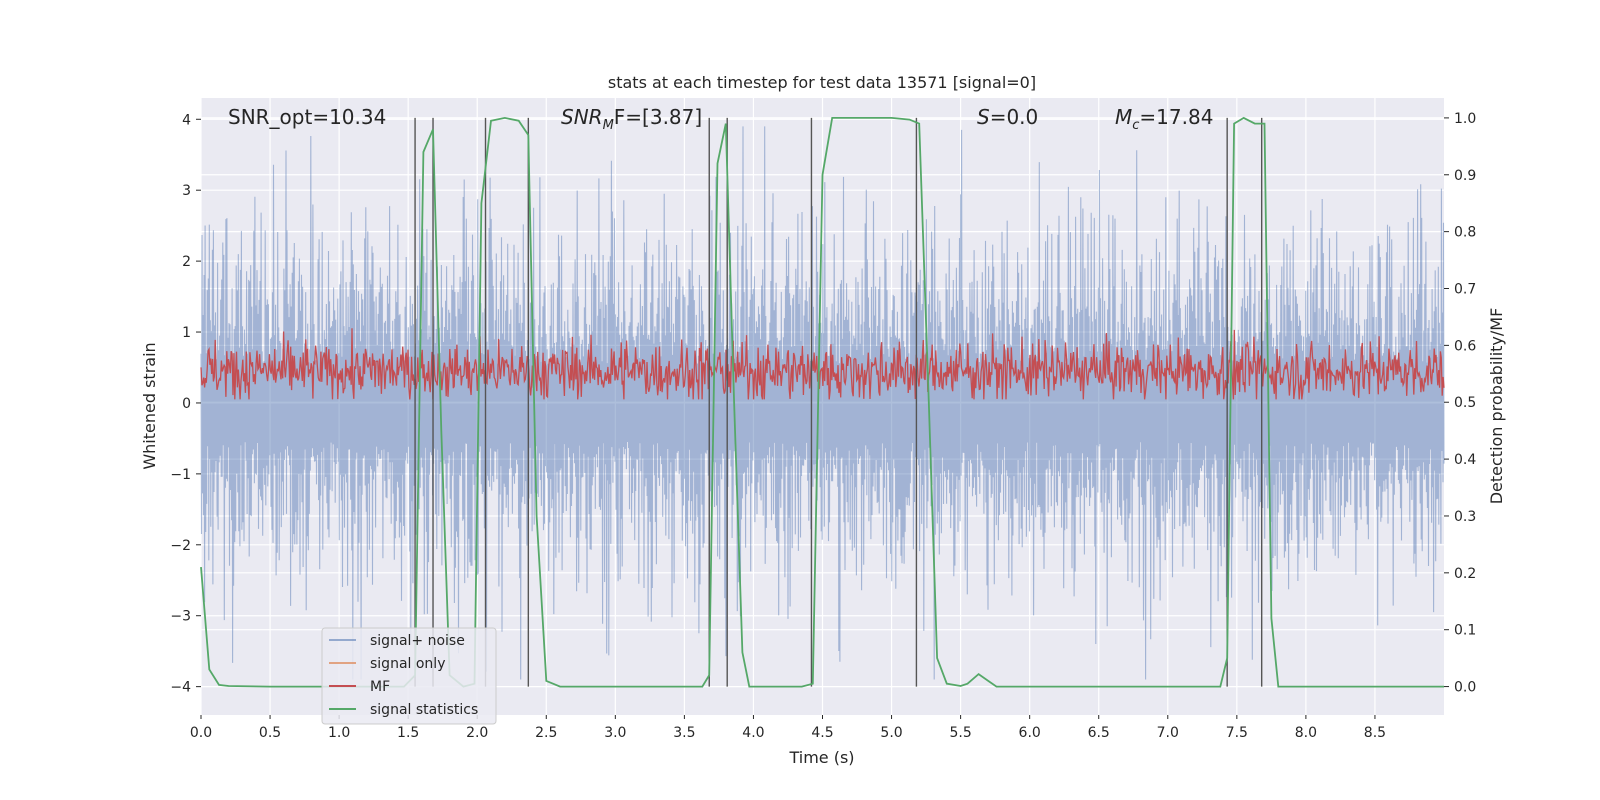  What do you see at coordinates (1030, 733) in the screenshot?
I see `x-tick-label: 6.0` at bounding box center [1030, 733].